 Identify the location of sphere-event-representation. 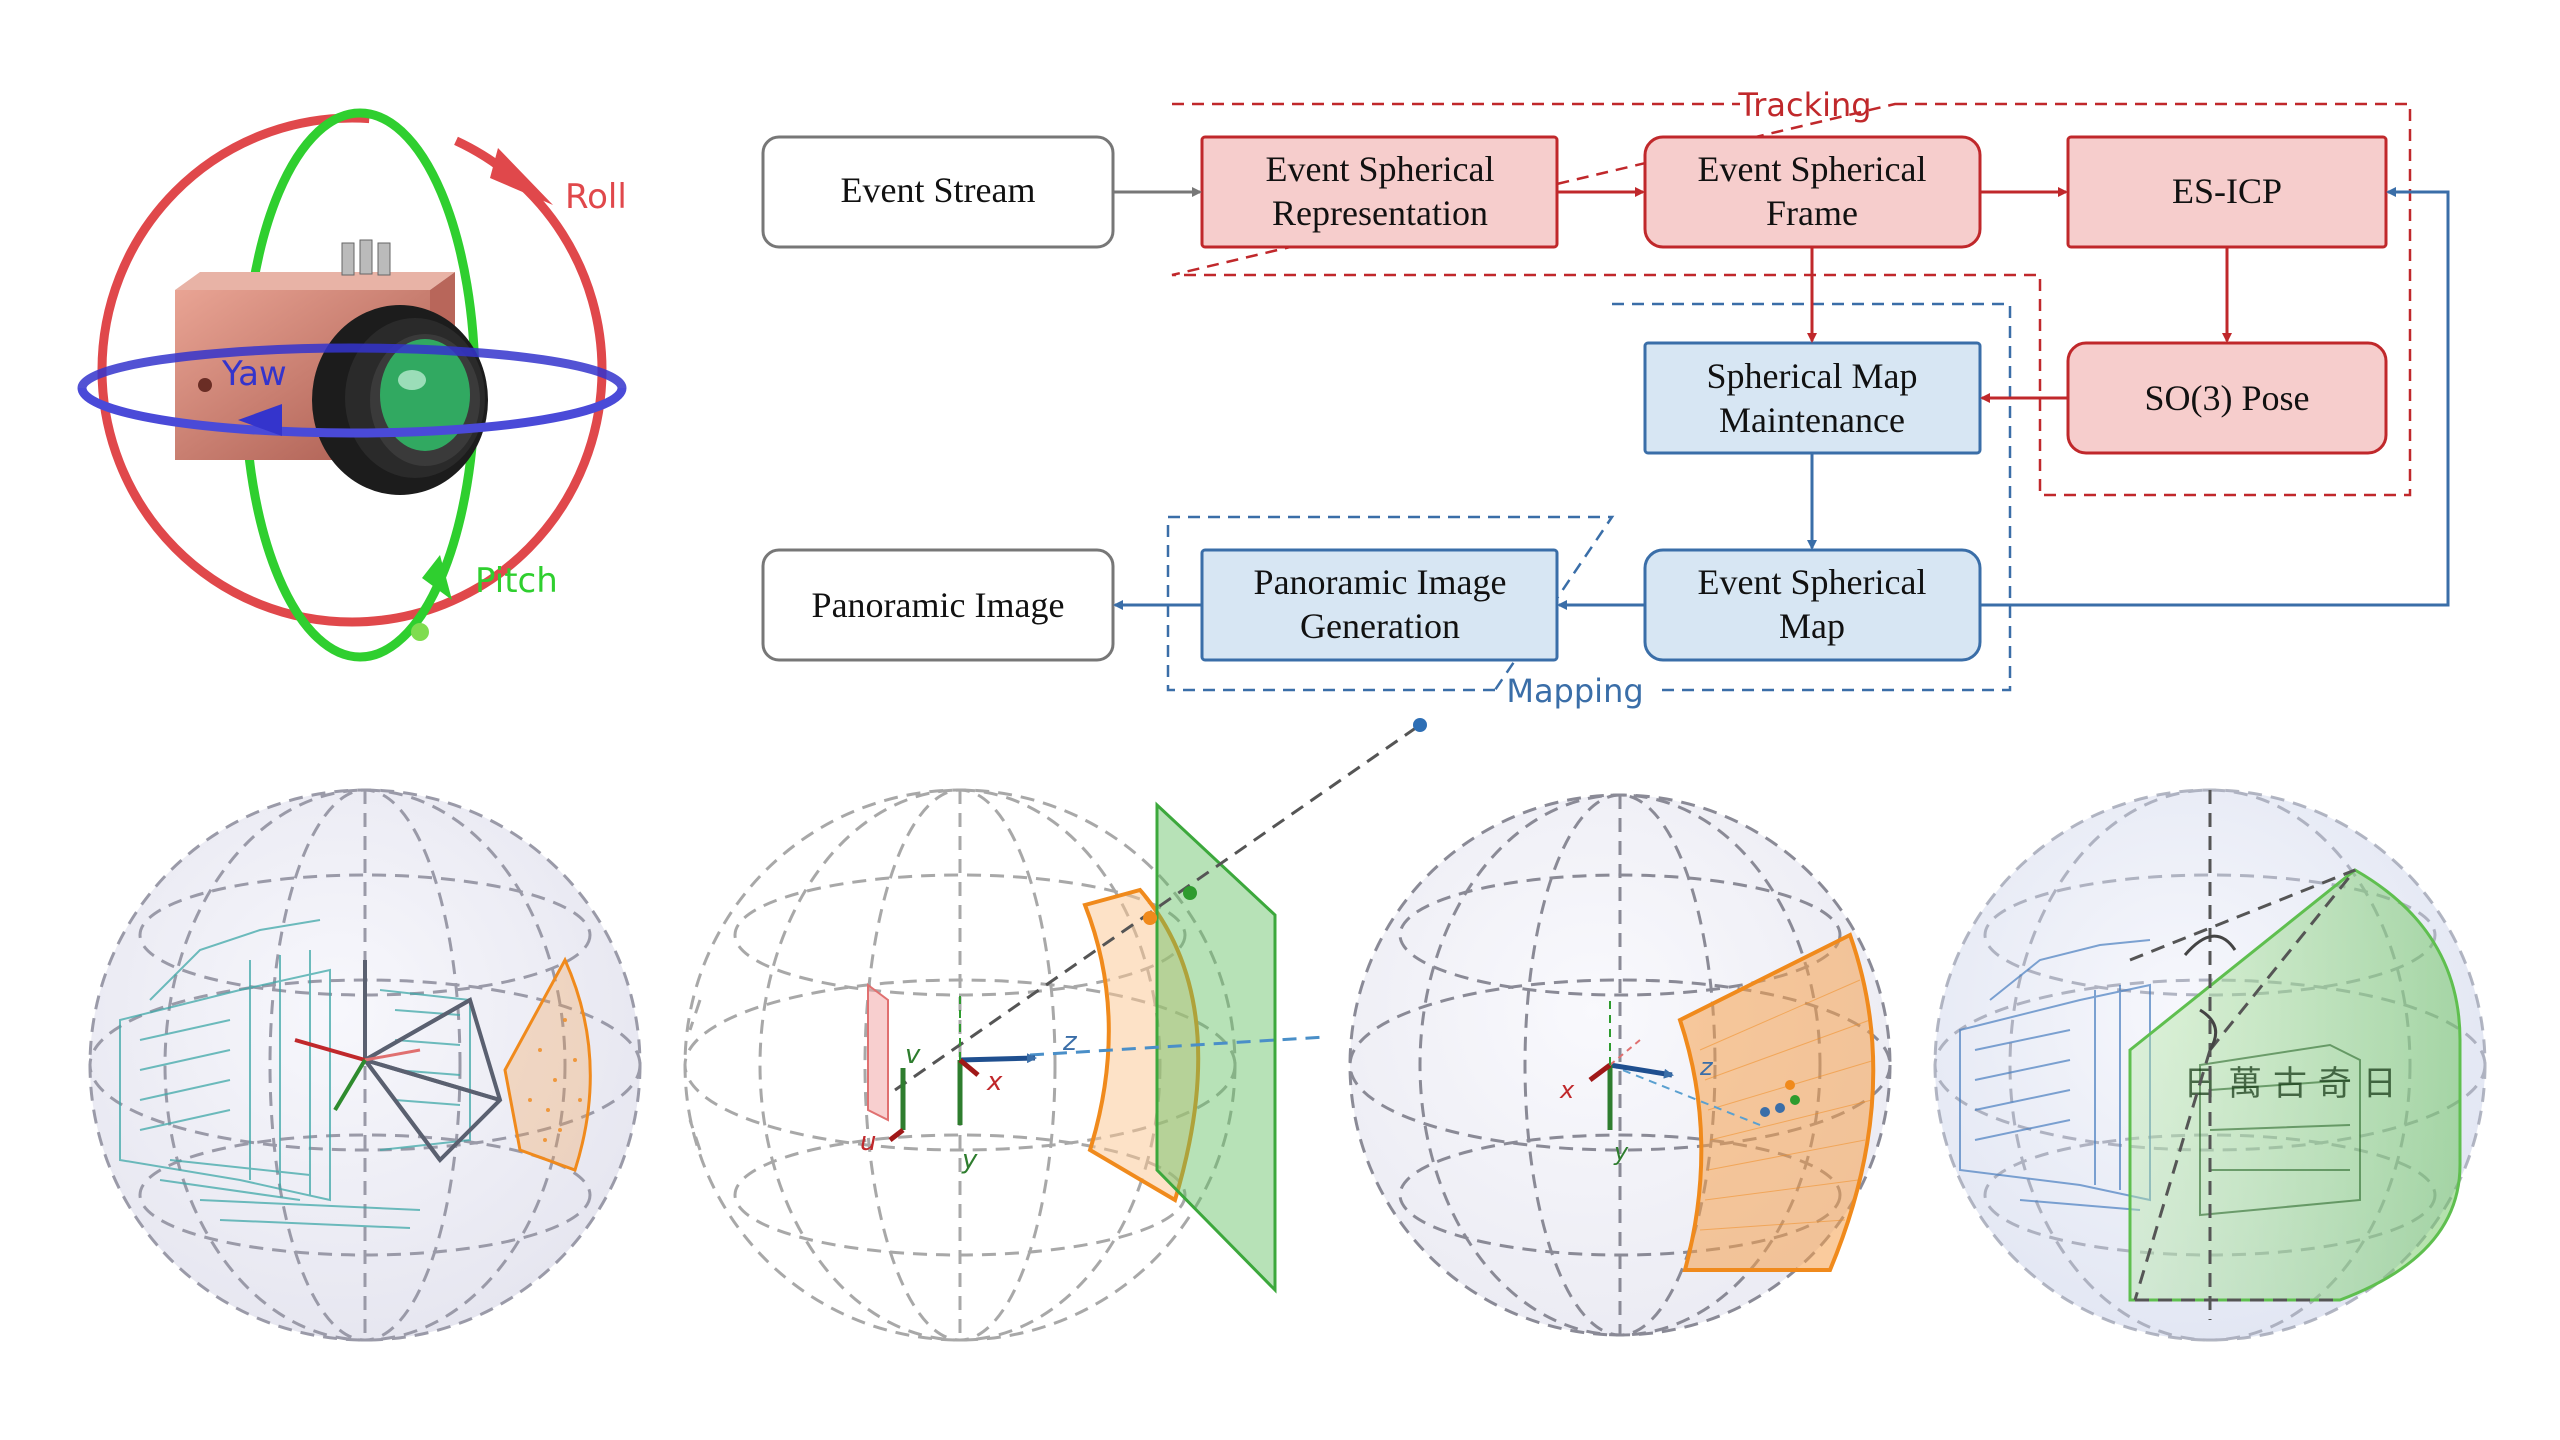
(365, 1065).